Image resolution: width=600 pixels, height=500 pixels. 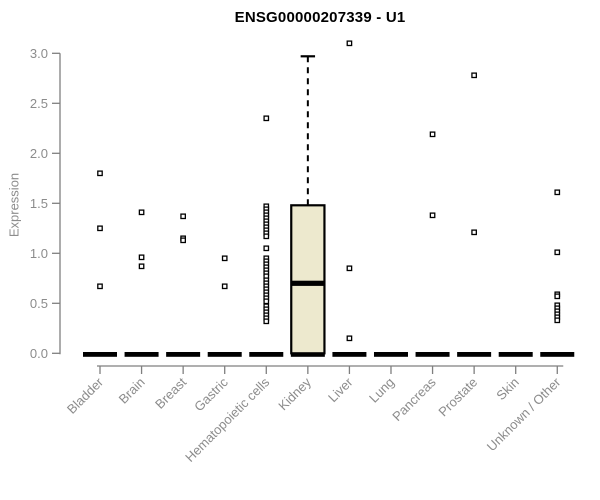 I want to click on x-tick-label: Skin, so click(x=507, y=389).